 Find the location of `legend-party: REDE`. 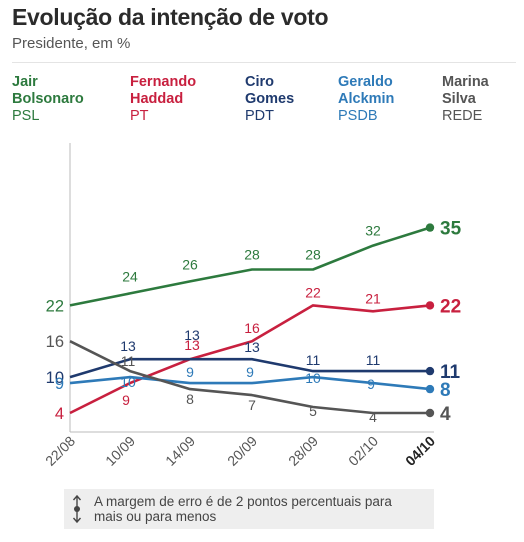

legend-party: REDE is located at coordinates (462, 116).